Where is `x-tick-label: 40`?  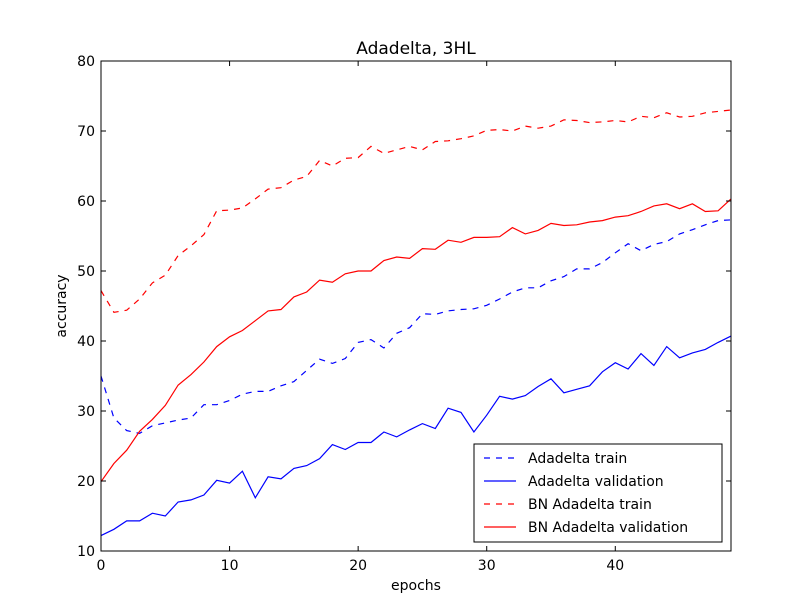 x-tick-label: 40 is located at coordinates (615, 566).